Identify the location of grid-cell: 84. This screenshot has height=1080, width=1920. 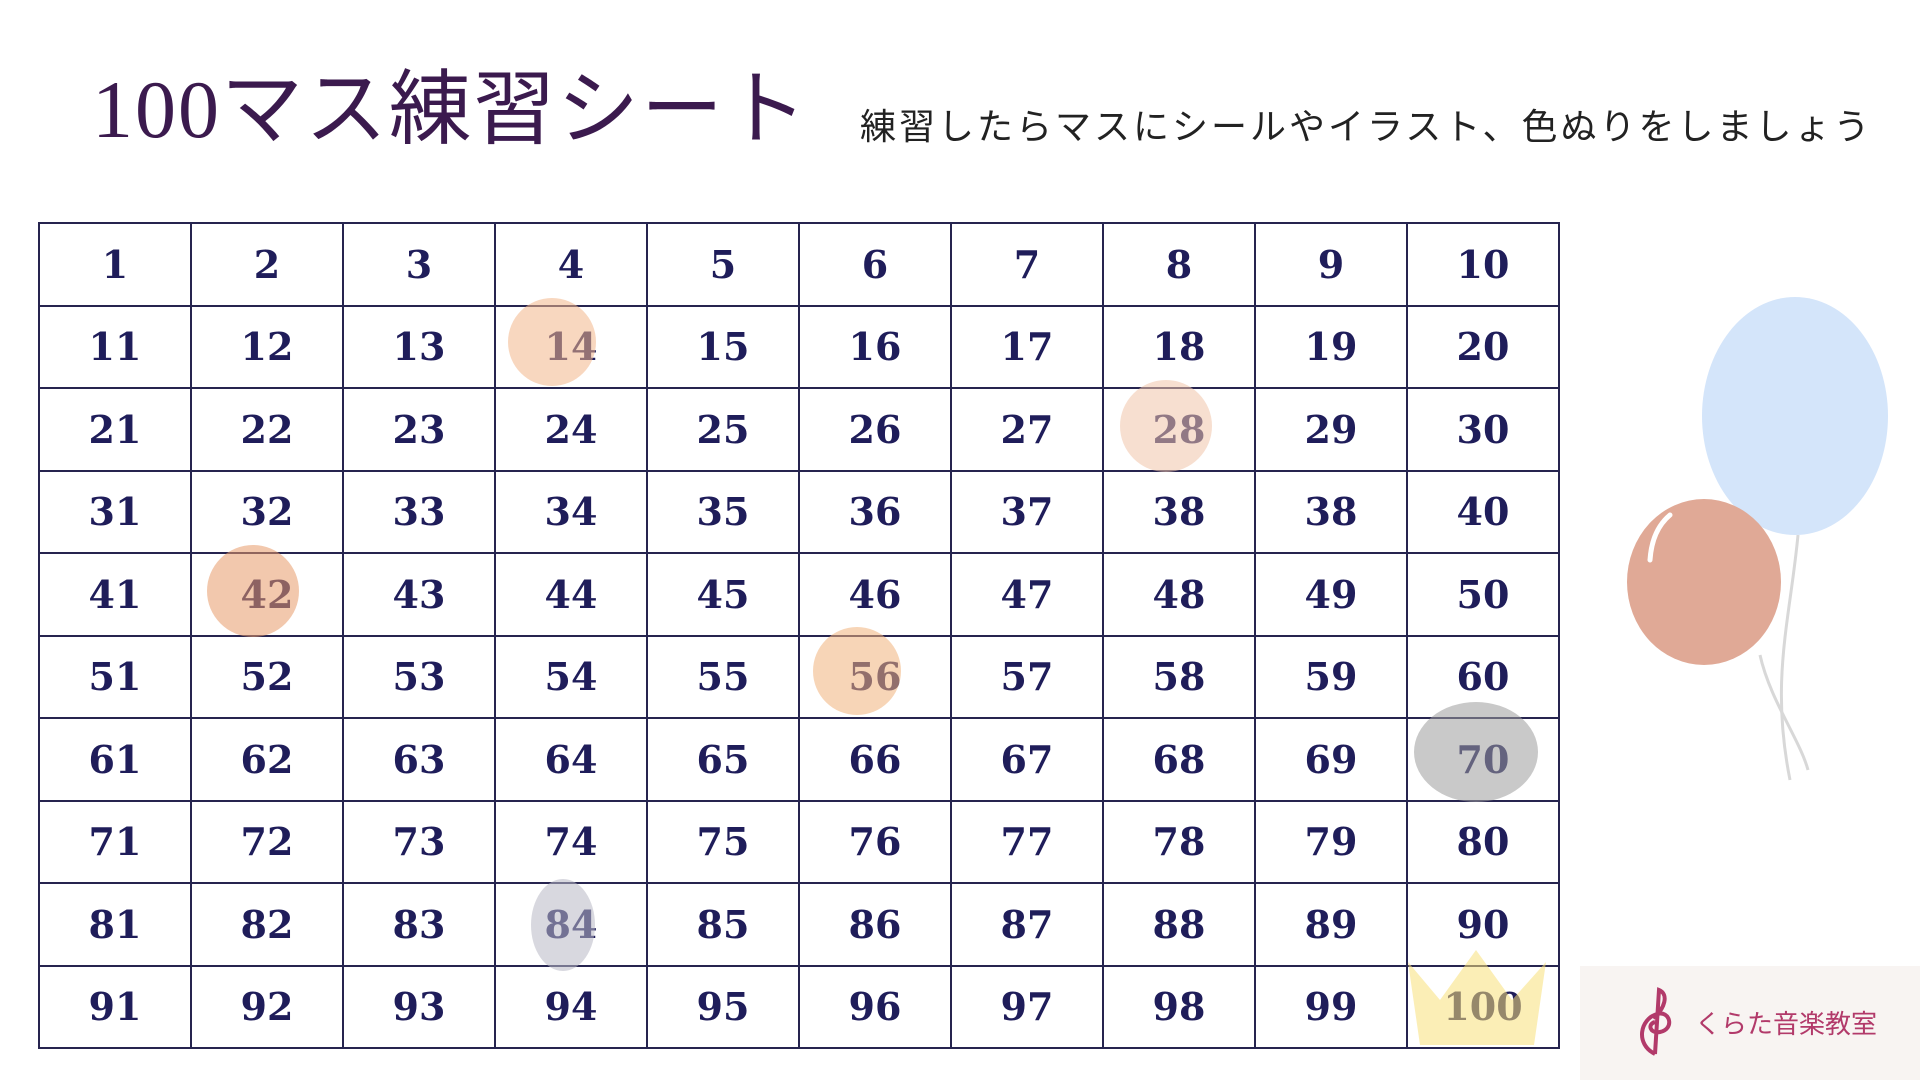
(571, 924).